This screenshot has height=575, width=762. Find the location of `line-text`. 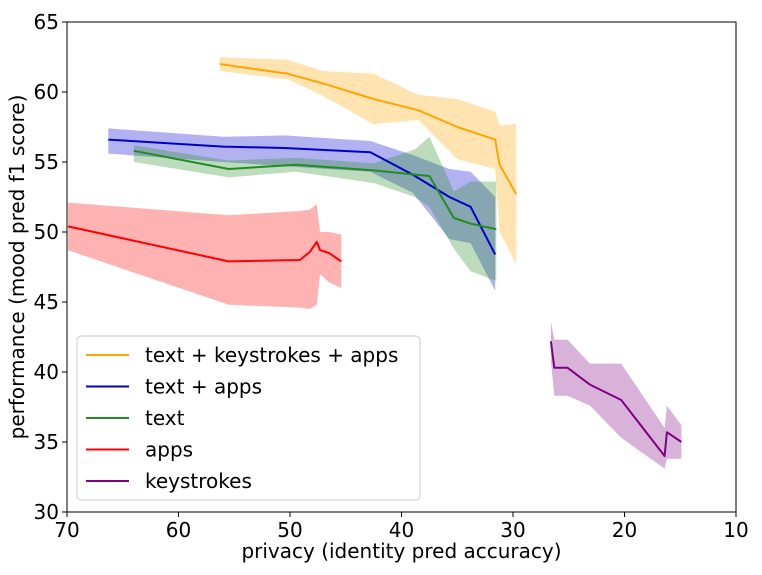

line-text is located at coordinates (315, 190).